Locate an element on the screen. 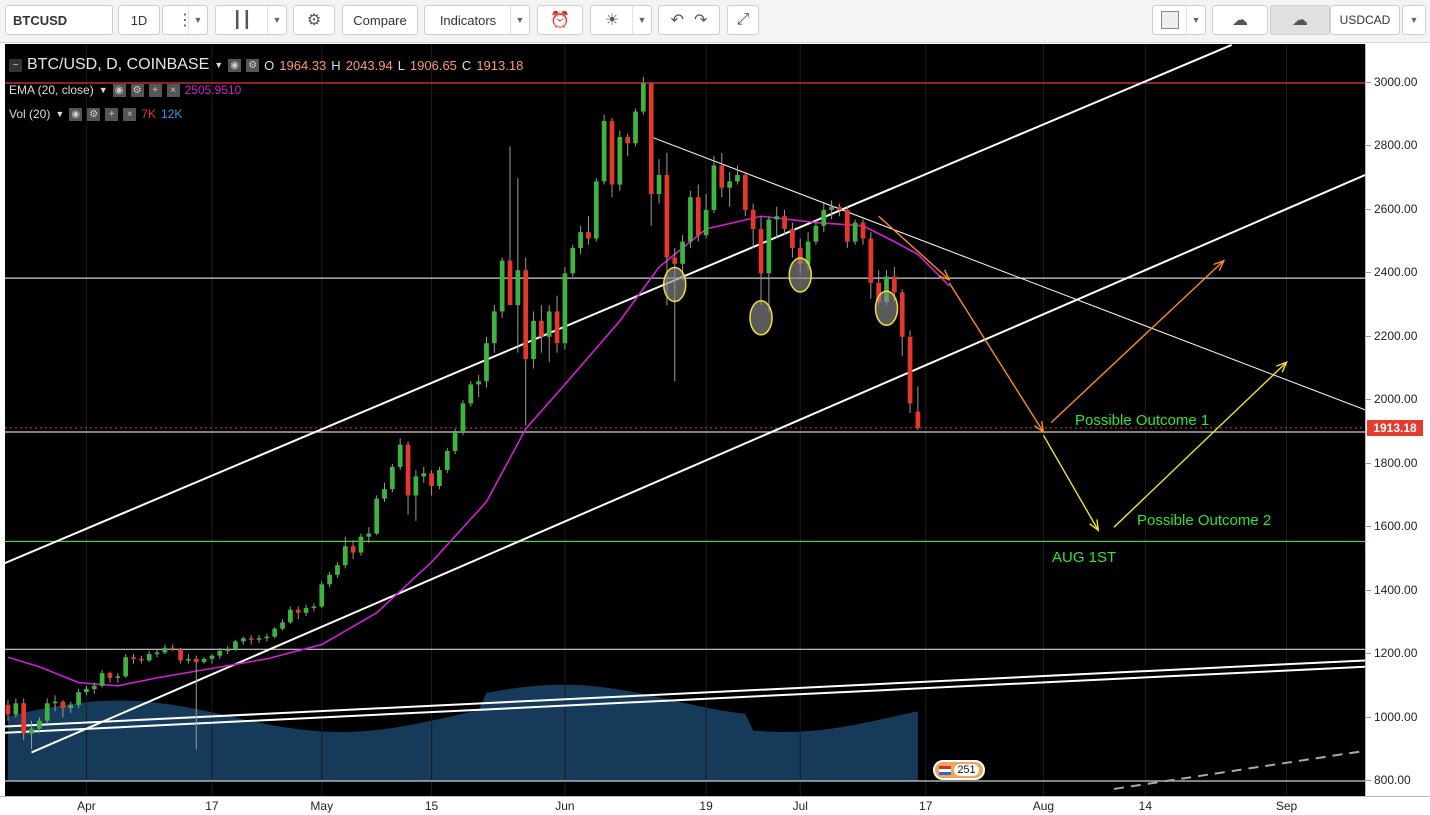 The height and width of the screenshot is (815, 1430). more-intervals-button: ⋮ ▼ is located at coordinates (185, 20).